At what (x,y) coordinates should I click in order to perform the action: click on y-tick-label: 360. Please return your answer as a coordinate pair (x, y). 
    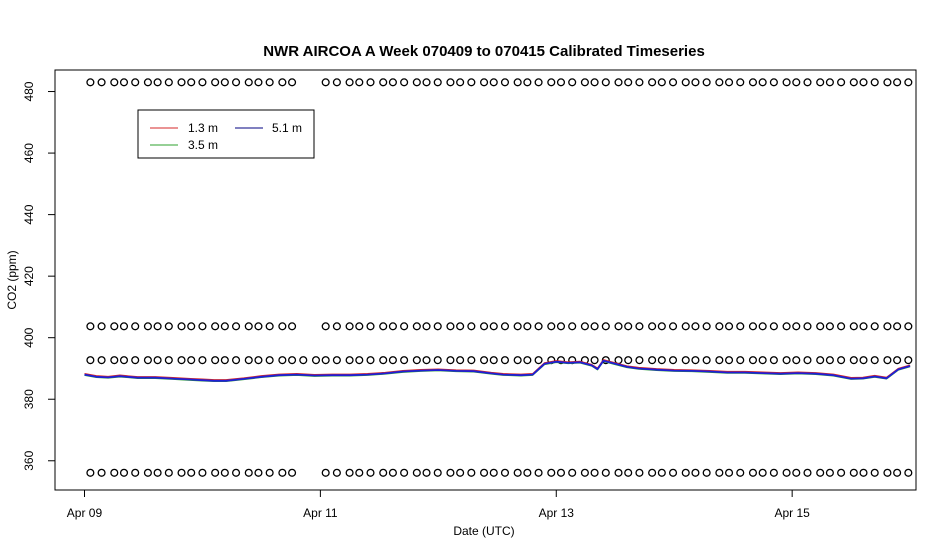
    Looking at the image, I should click on (29, 460).